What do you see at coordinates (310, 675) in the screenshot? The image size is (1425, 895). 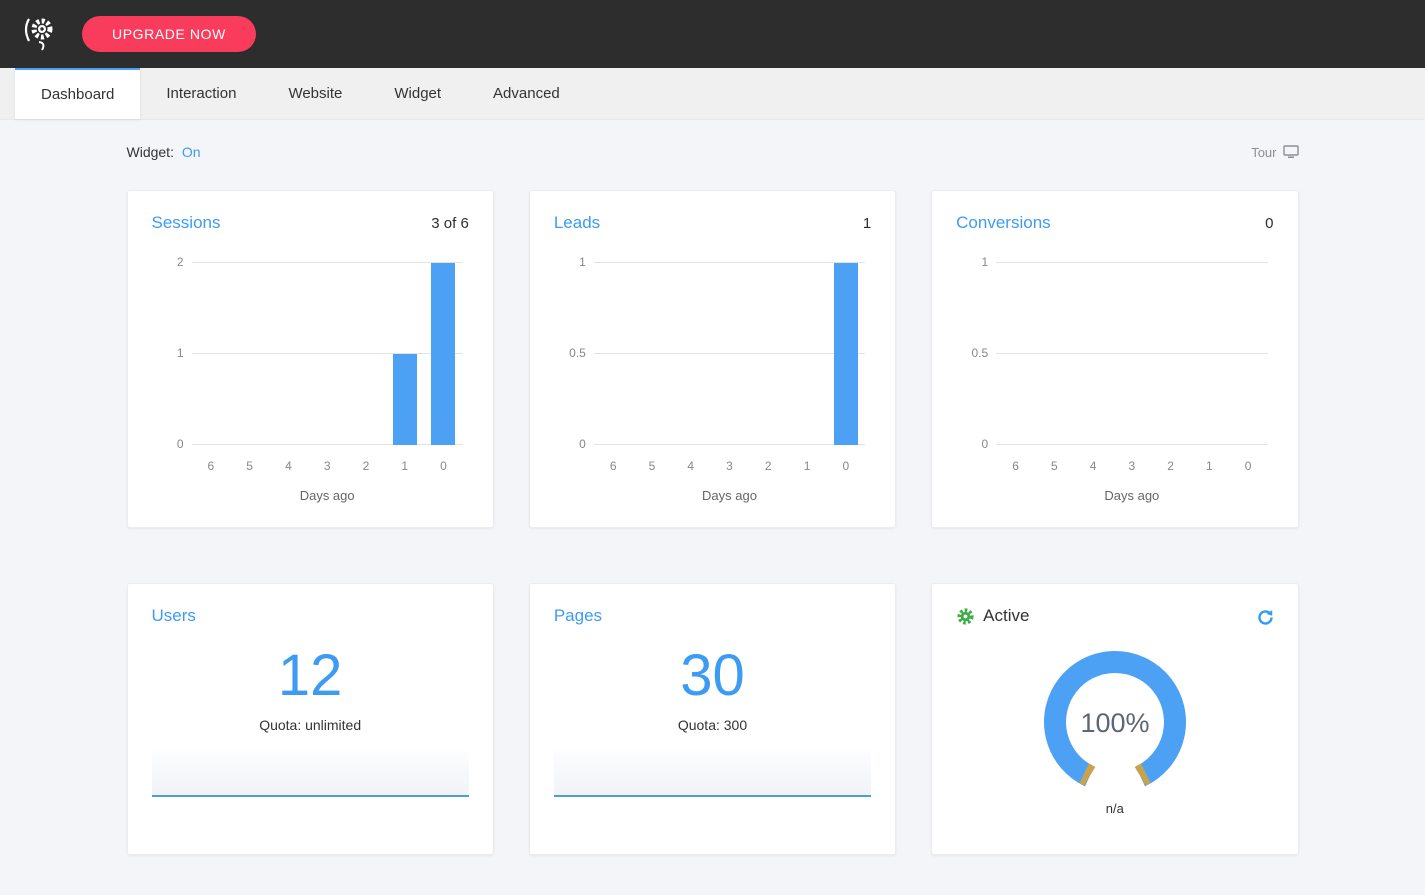 I see `users-count: 12` at bounding box center [310, 675].